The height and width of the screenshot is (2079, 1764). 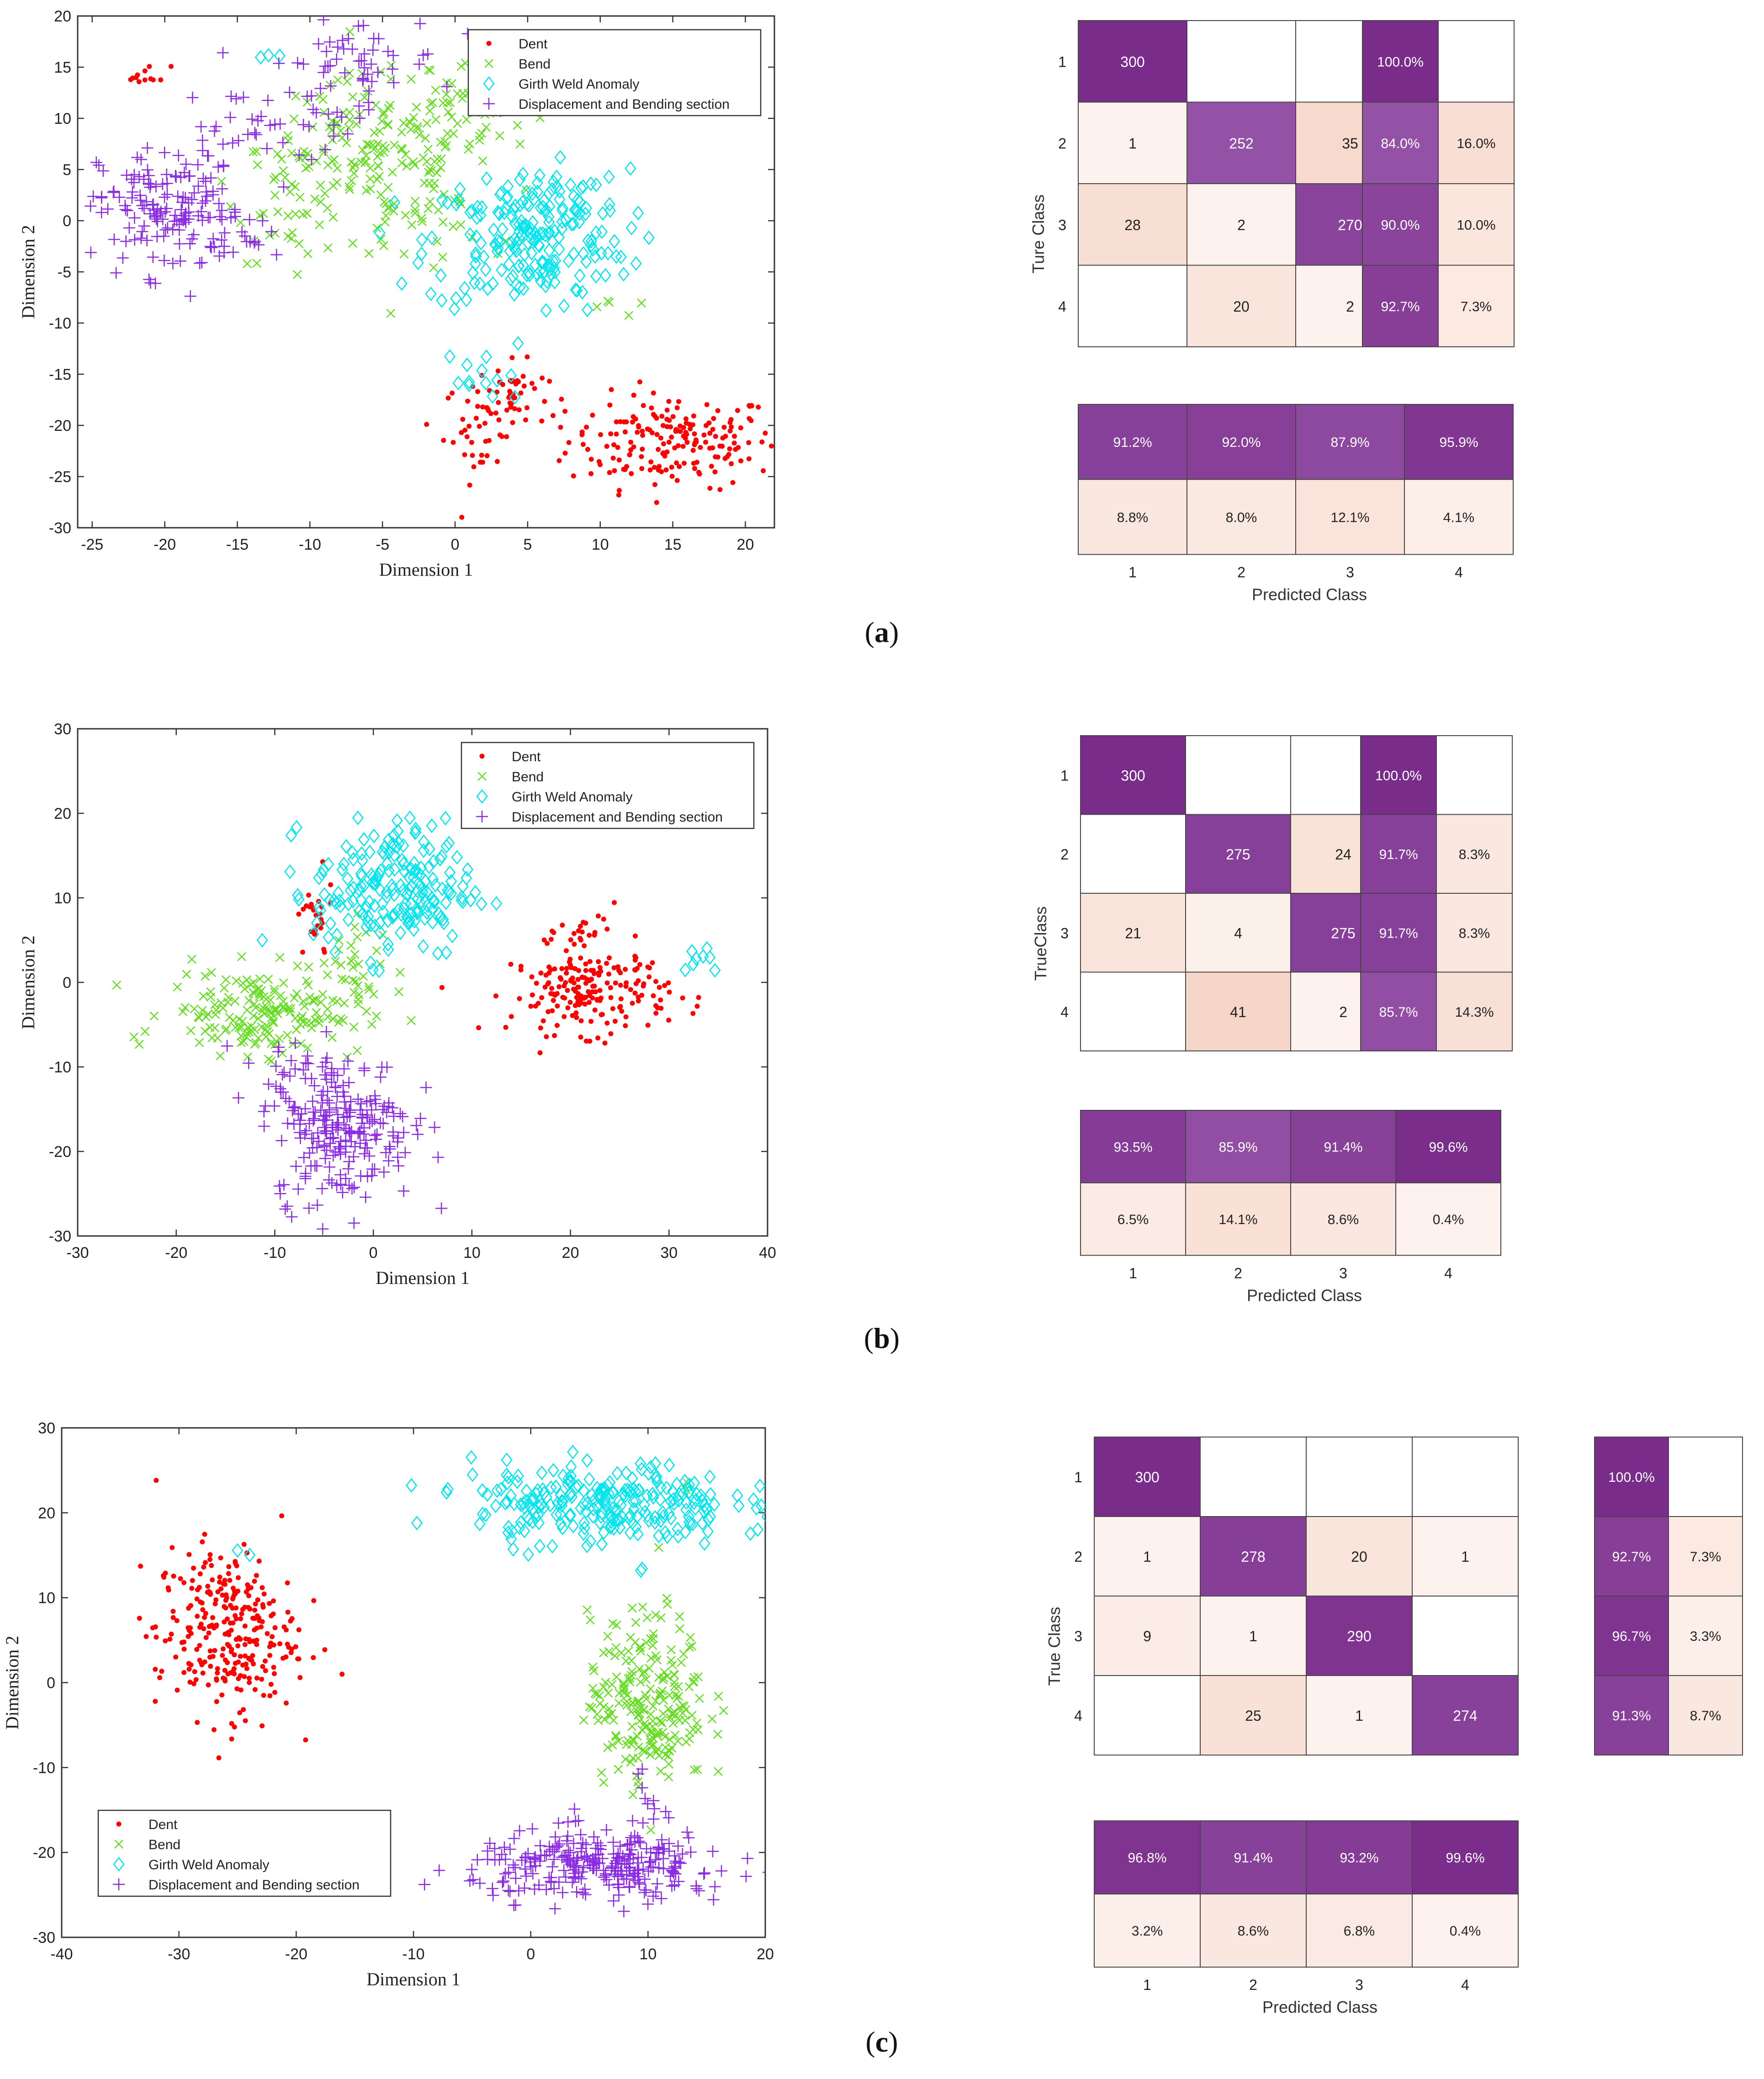 I want to click on legend-marker-x, so click(x=482, y=776).